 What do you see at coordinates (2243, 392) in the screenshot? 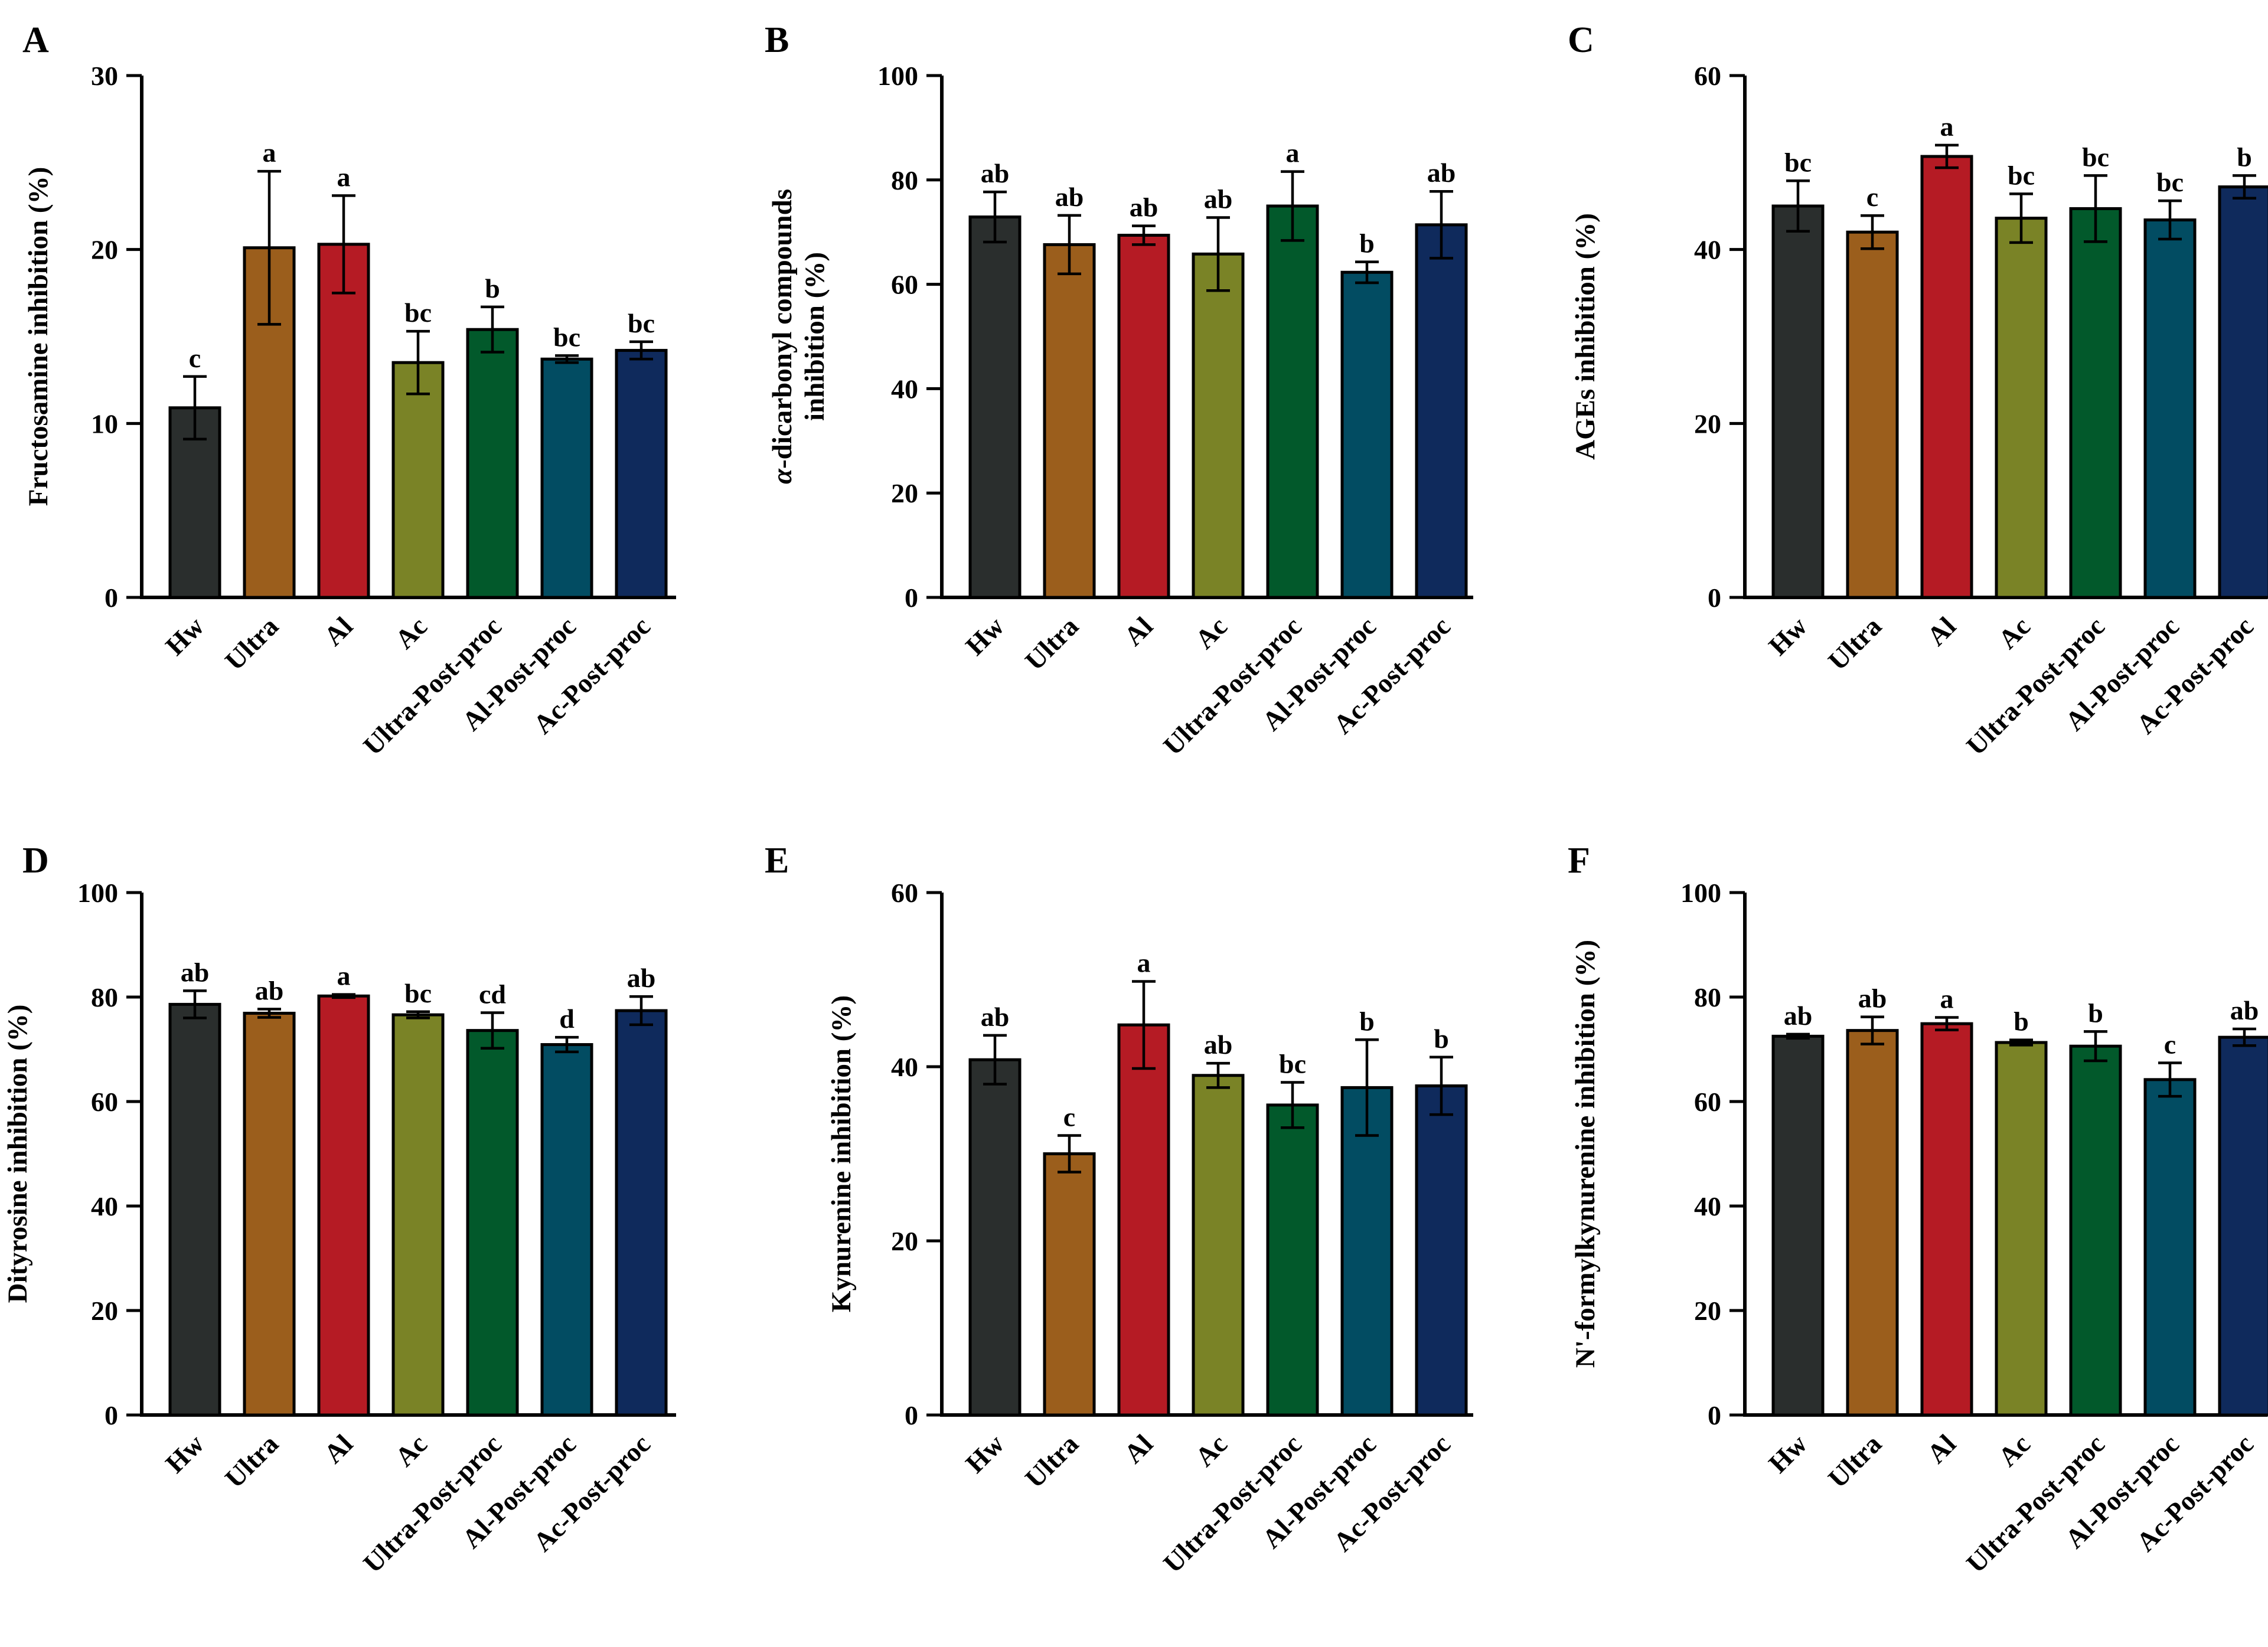
I see `bar-c-ac-post-proc` at bounding box center [2243, 392].